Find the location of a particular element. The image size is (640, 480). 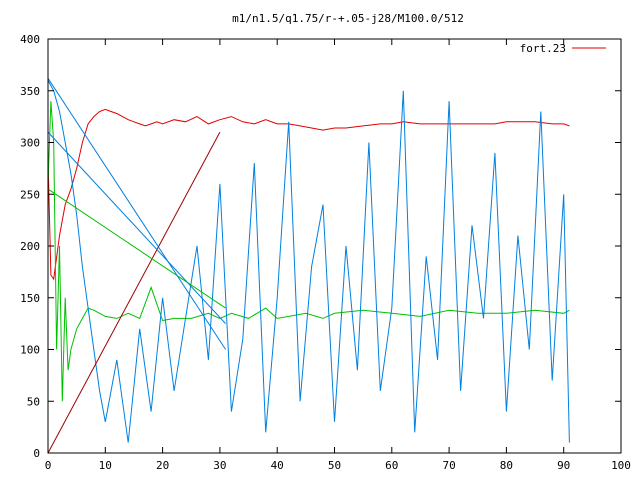

x-tick-label-20: 20 is located at coordinates (162, 465).